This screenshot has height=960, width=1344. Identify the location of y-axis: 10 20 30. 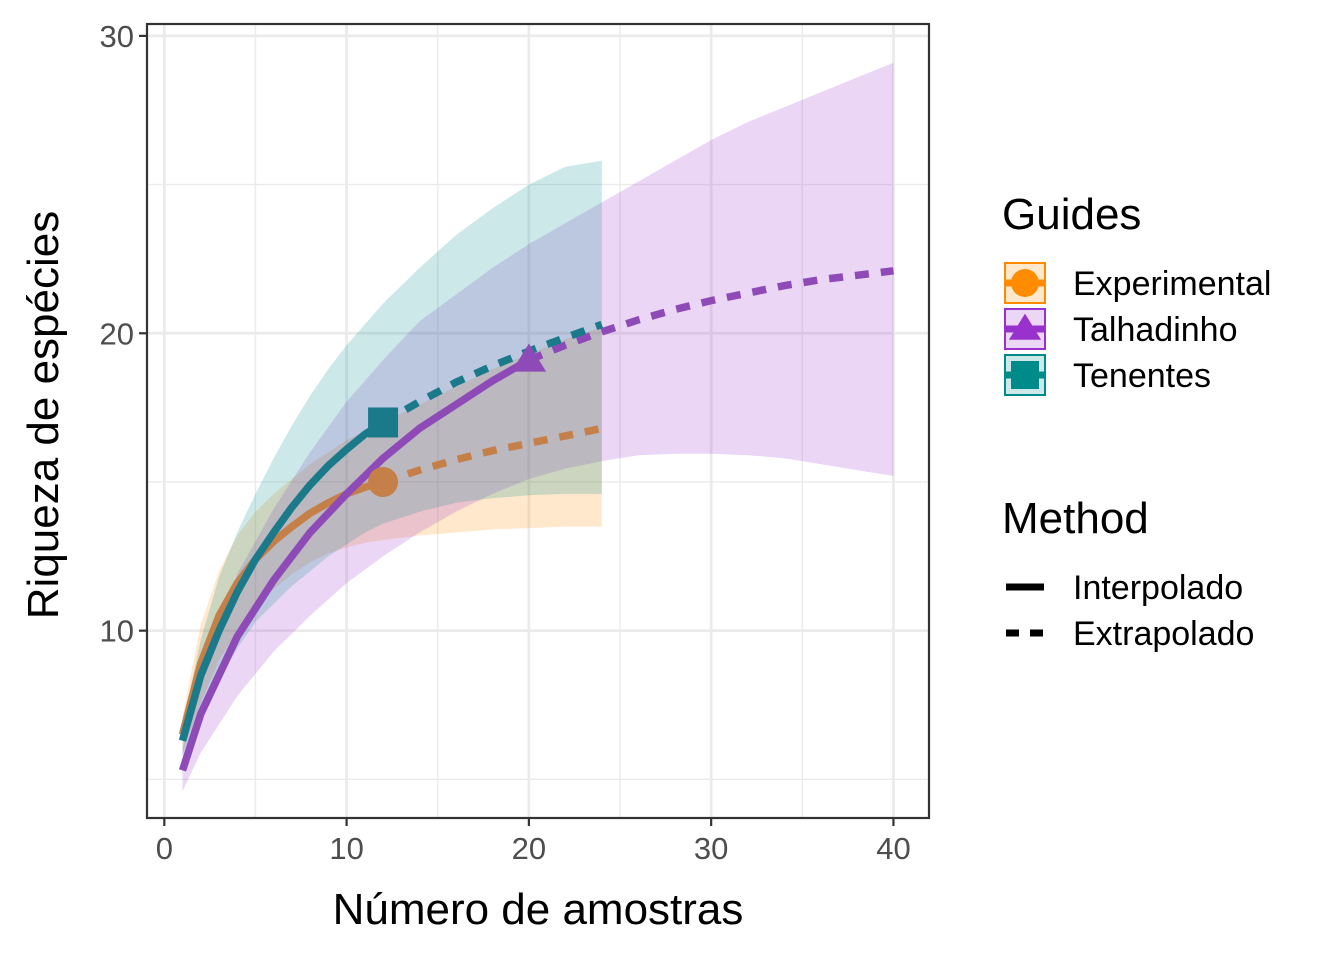
(123, 334).